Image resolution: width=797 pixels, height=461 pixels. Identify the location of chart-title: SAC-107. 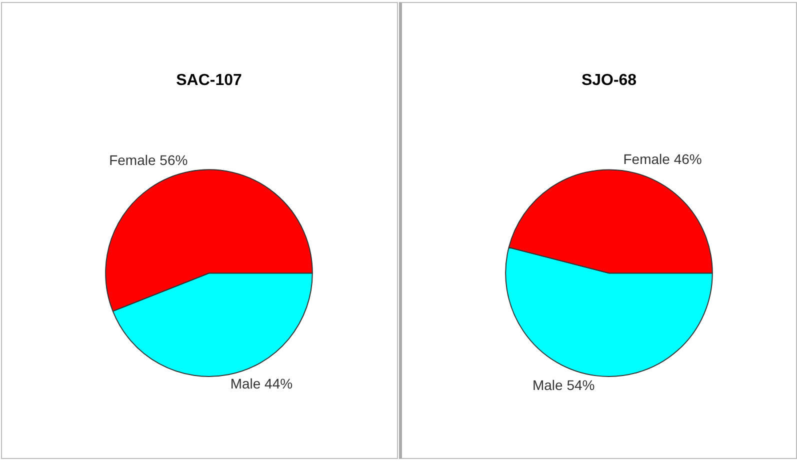
(209, 81).